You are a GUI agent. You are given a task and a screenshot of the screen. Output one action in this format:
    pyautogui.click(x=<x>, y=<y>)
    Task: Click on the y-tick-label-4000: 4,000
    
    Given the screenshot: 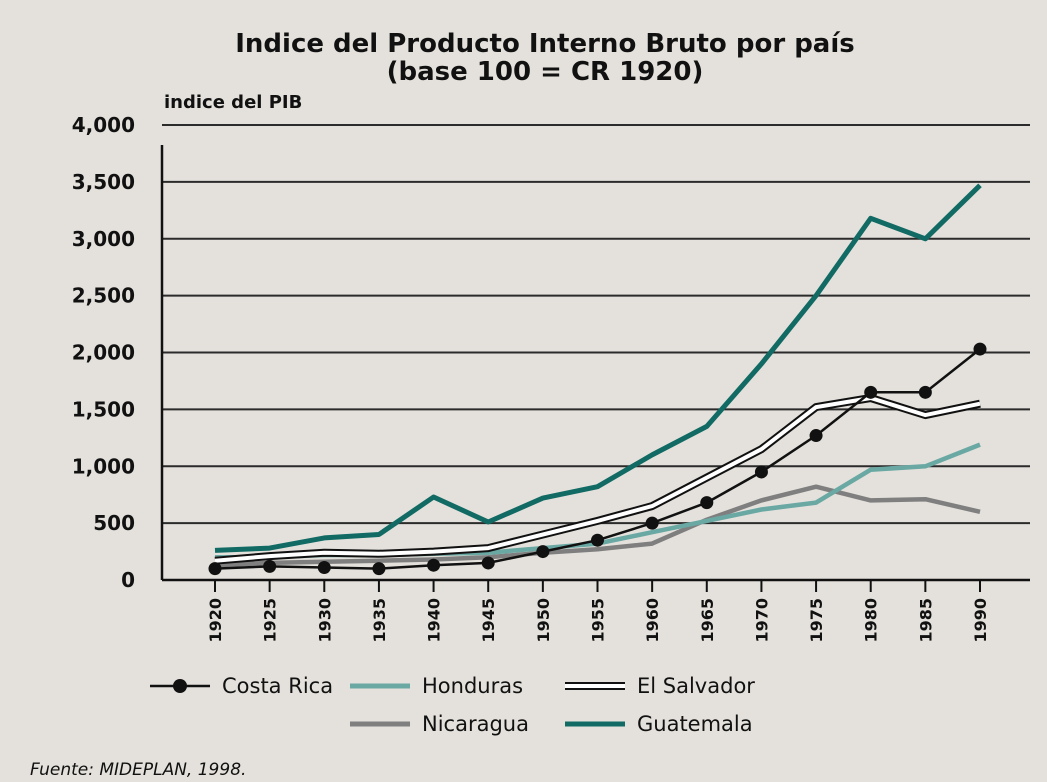 What is the action you would take?
    pyautogui.click(x=103, y=125)
    